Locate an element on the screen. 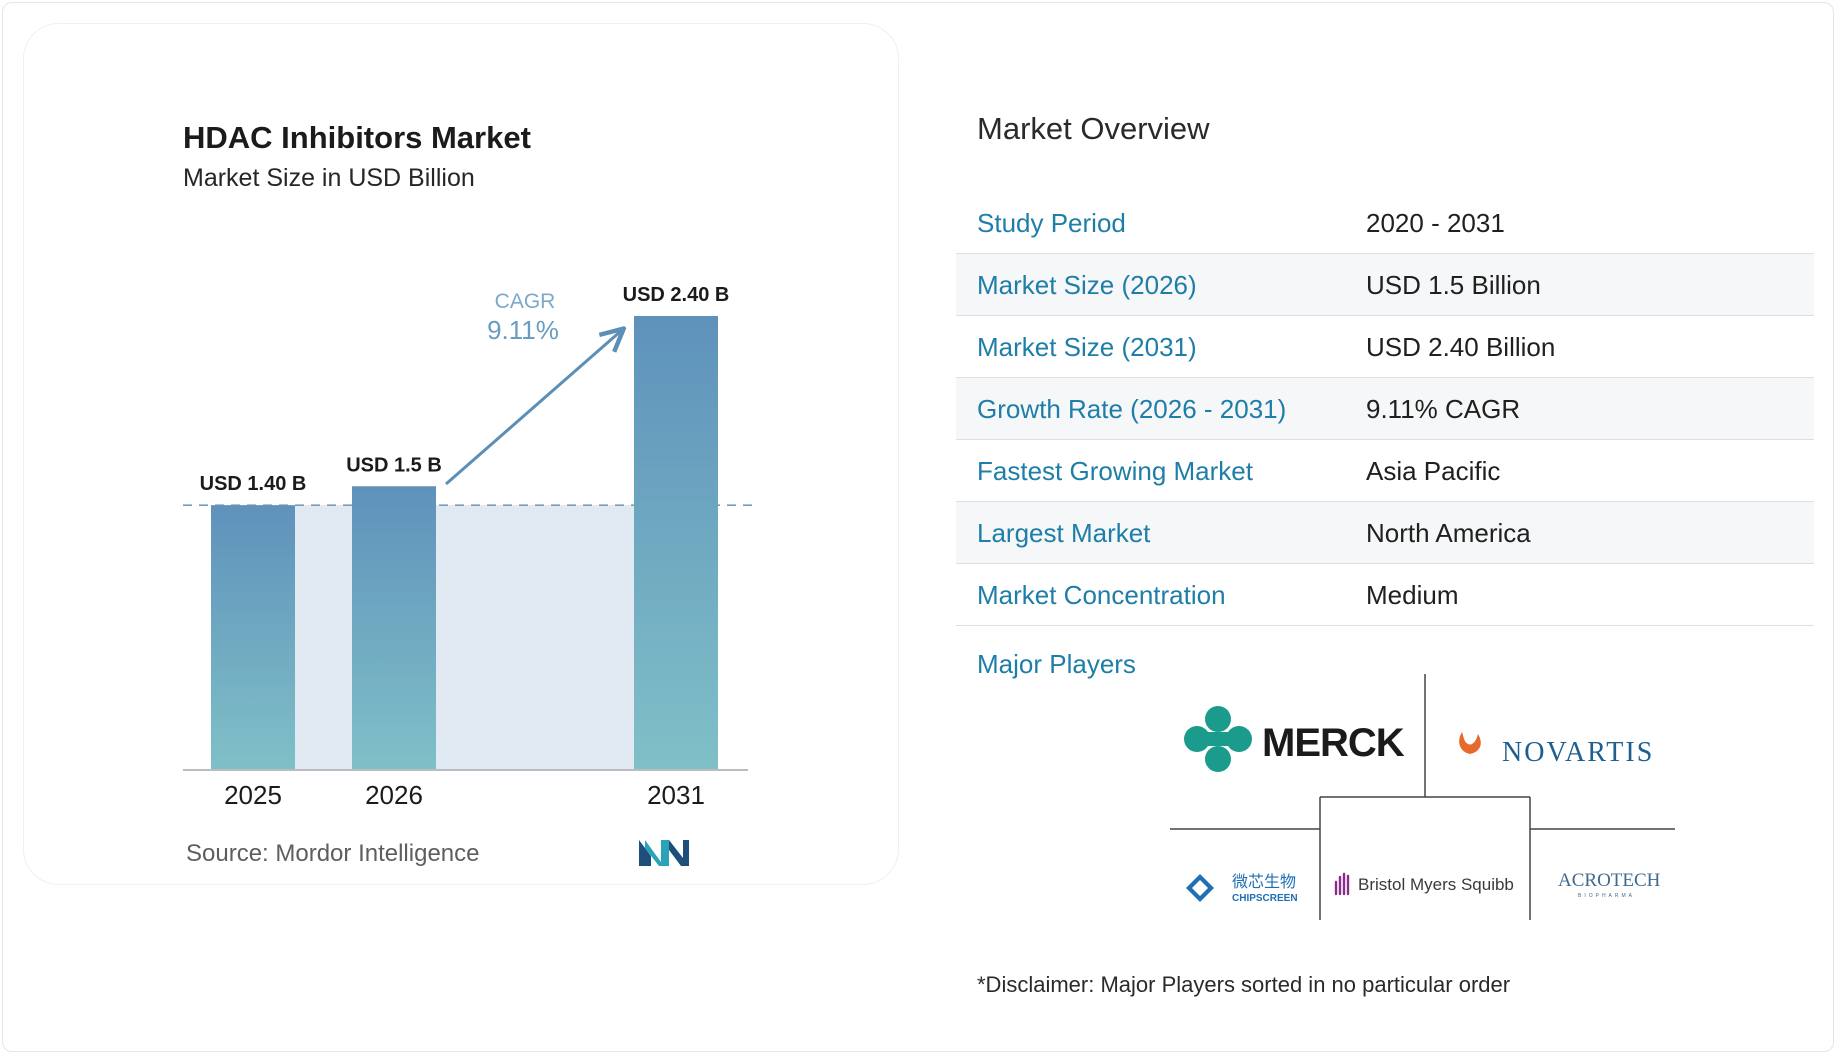 Image resolution: width=1836 pixels, height=1054 pixels. x-tick-2025: 2025 is located at coordinates (253, 795).